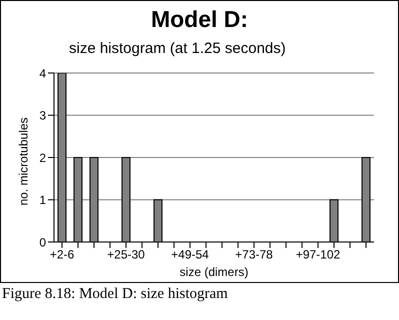 Image resolution: width=399 pixels, height=320 pixels. Describe the element at coordinates (42, 157) in the screenshot. I see `y-tick-label: 2` at that location.